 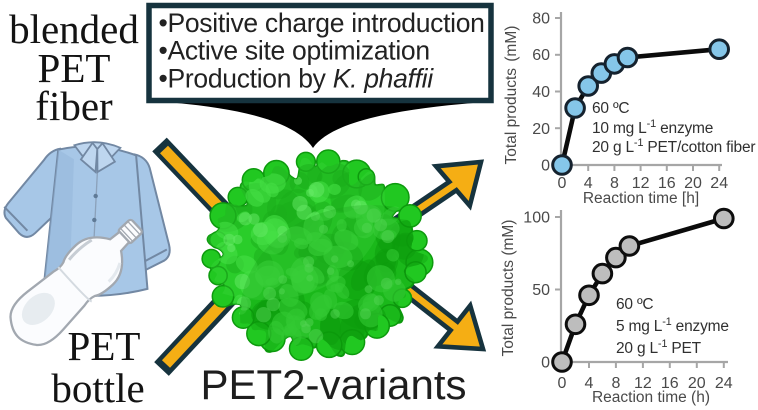 I want to click on svg-text: 100, so click(x=536, y=218).